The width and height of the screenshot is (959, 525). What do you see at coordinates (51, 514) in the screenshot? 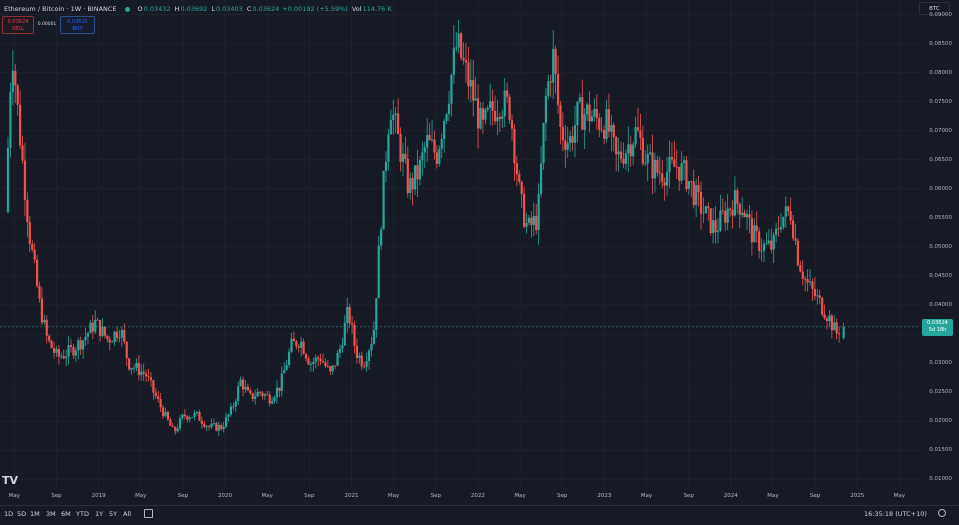
I see `range-button-3m: 3M` at bounding box center [51, 514].